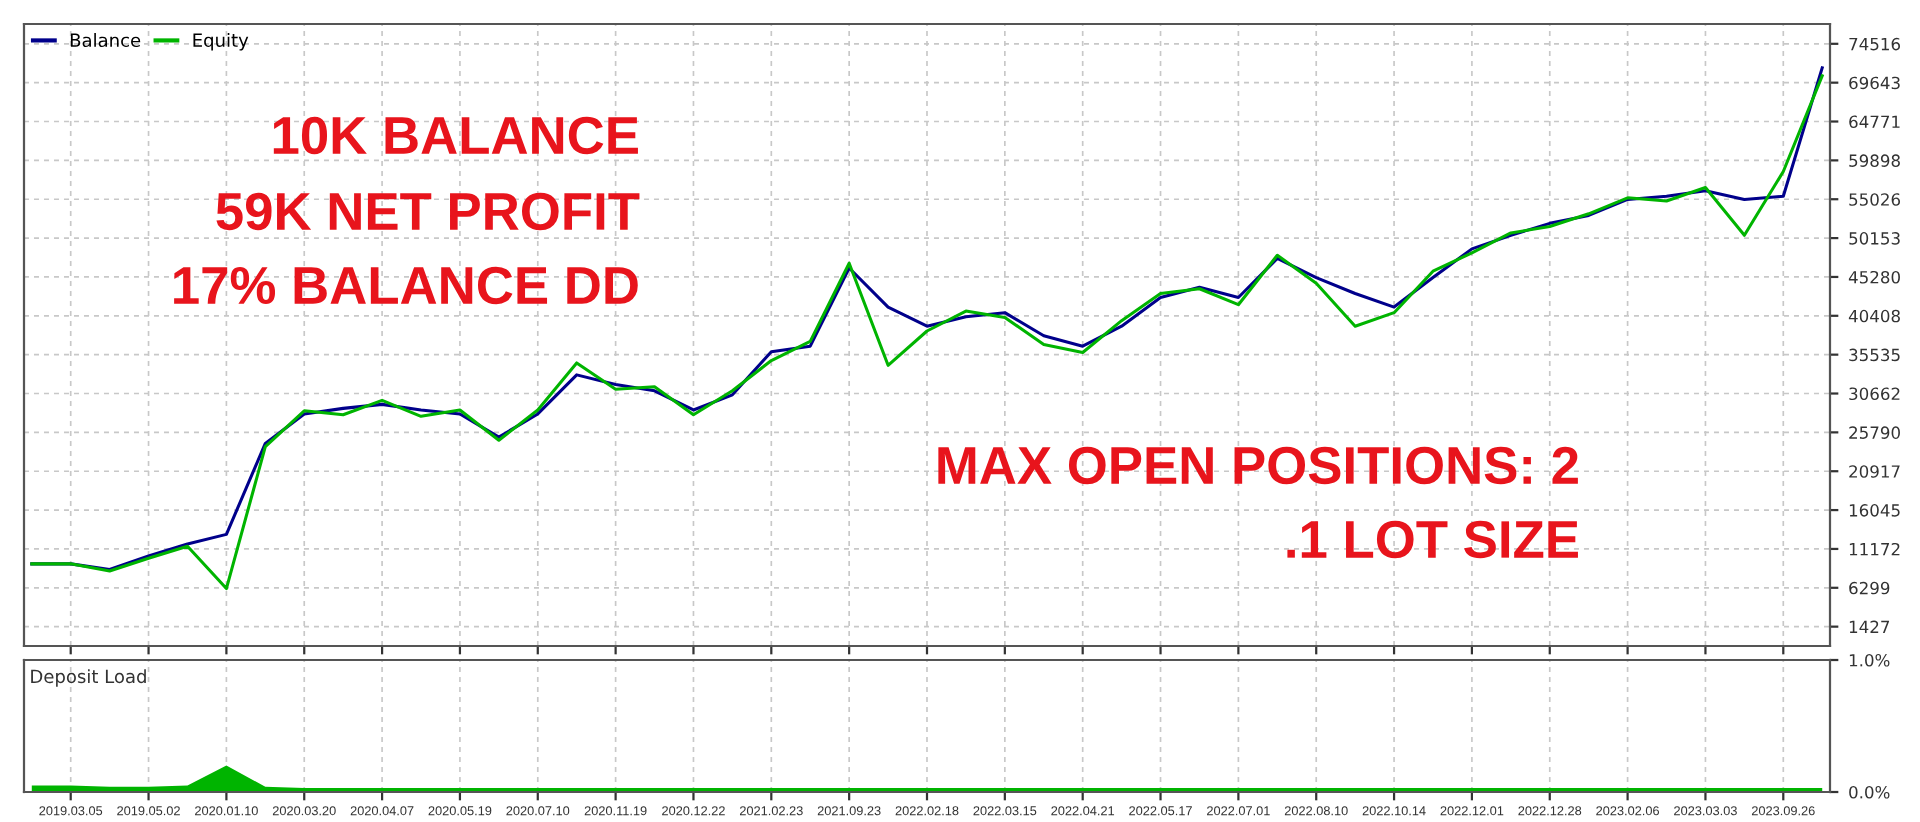 Image resolution: width=1920 pixels, height=822 pixels. What do you see at coordinates (1874, 83) in the screenshot?
I see `y-tick-label: 69643` at bounding box center [1874, 83].